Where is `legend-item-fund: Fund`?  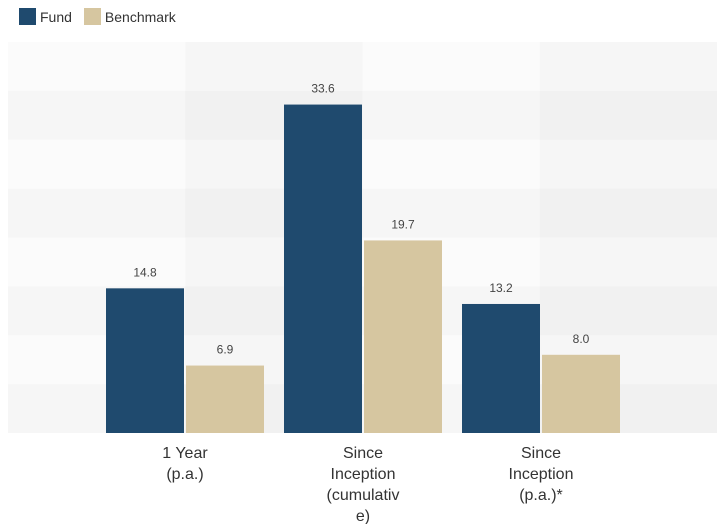
legend-item-fund: Fund is located at coordinates (45, 16).